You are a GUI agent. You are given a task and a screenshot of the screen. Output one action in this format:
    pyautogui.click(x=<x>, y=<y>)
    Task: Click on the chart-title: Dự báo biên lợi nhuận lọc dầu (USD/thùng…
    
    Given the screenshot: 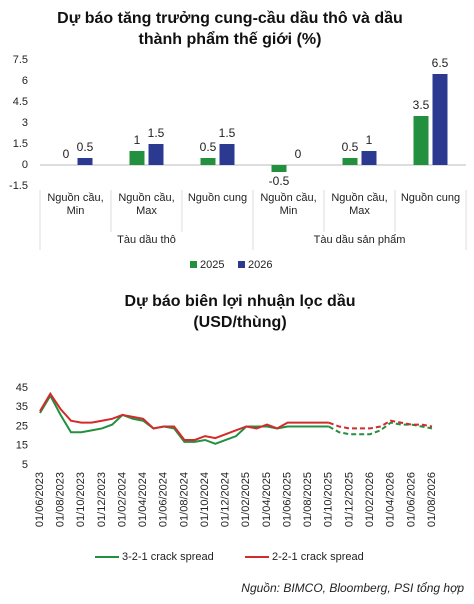 What is the action you would take?
    pyautogui.click(x=240, y=312)
    